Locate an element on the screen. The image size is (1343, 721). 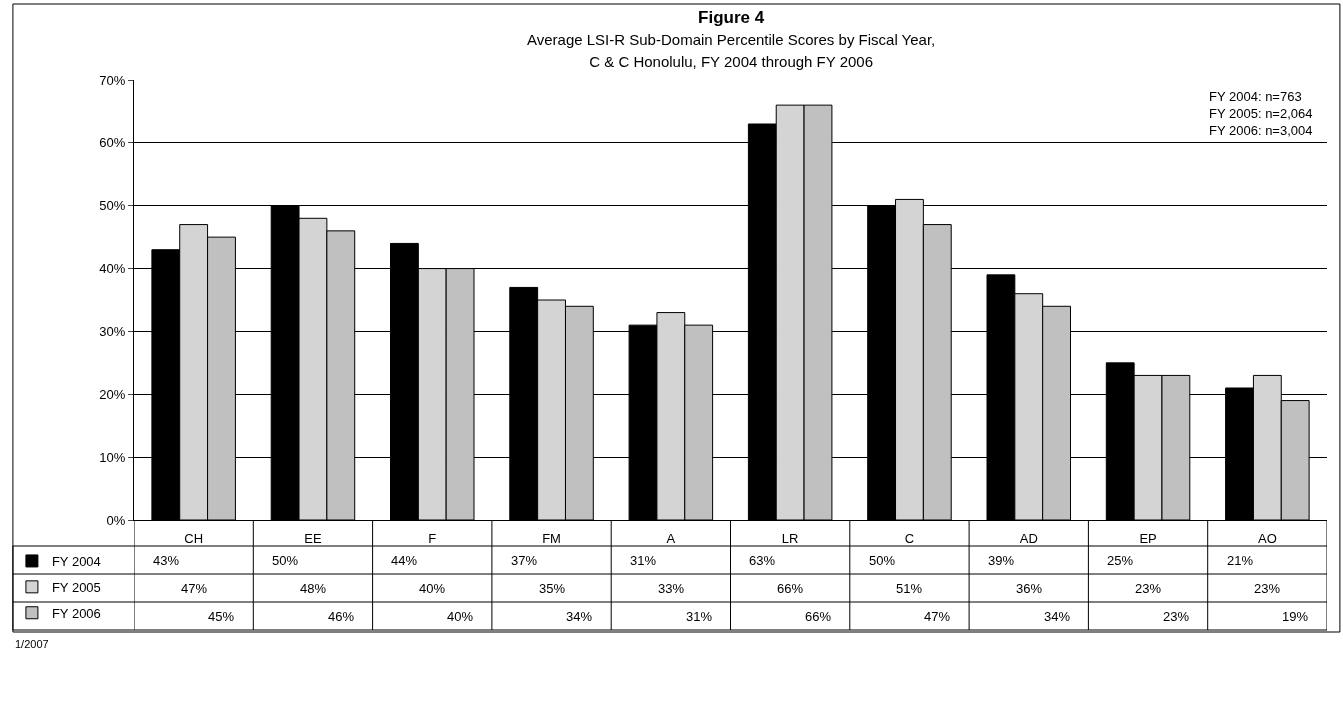
x-tick-label: LR is located at coordinates (790, 538).